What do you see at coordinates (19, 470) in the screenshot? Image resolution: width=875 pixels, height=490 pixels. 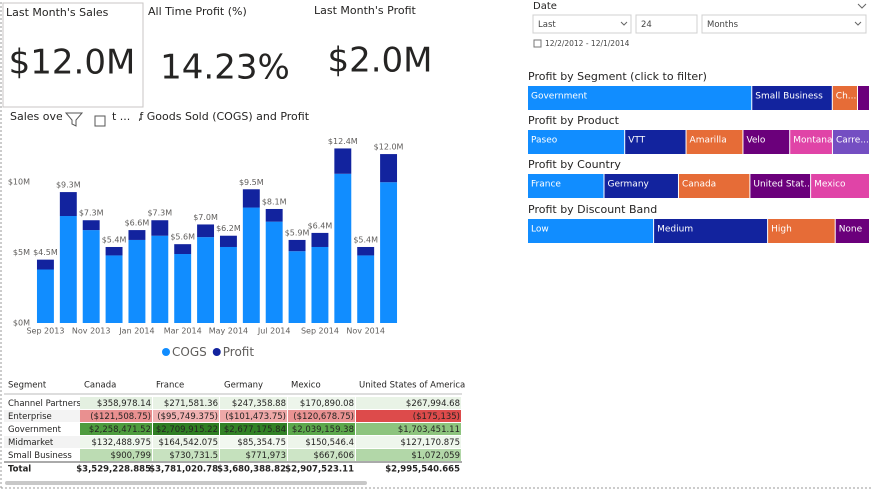 I see `table-total: Total` at bounding box center [19, 470].